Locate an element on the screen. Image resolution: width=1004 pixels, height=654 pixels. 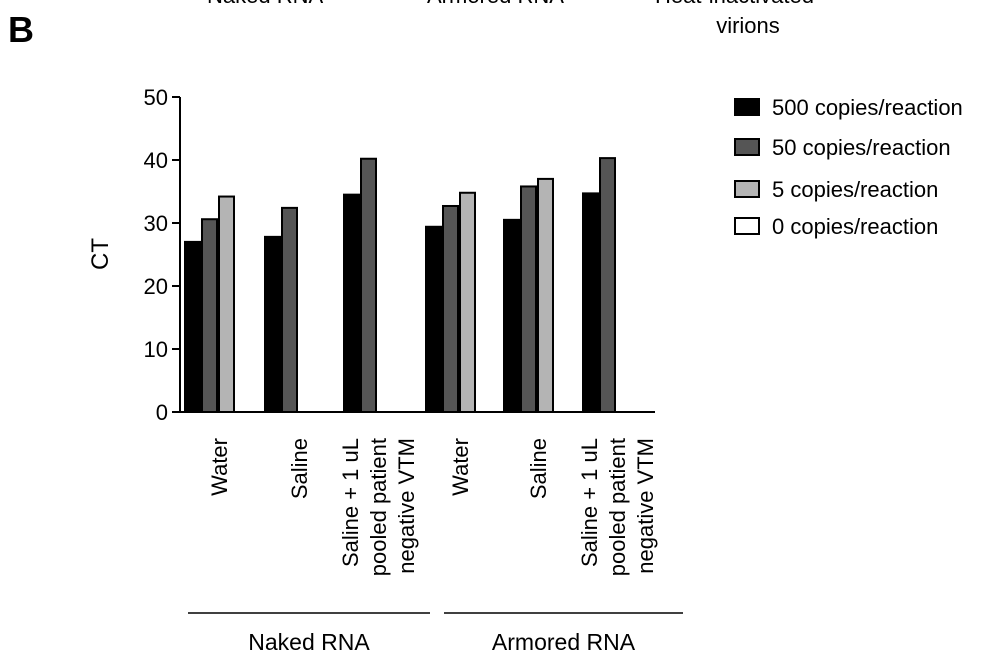
legend-label: 50 copies/reaction is located at coordinates (861, 147).